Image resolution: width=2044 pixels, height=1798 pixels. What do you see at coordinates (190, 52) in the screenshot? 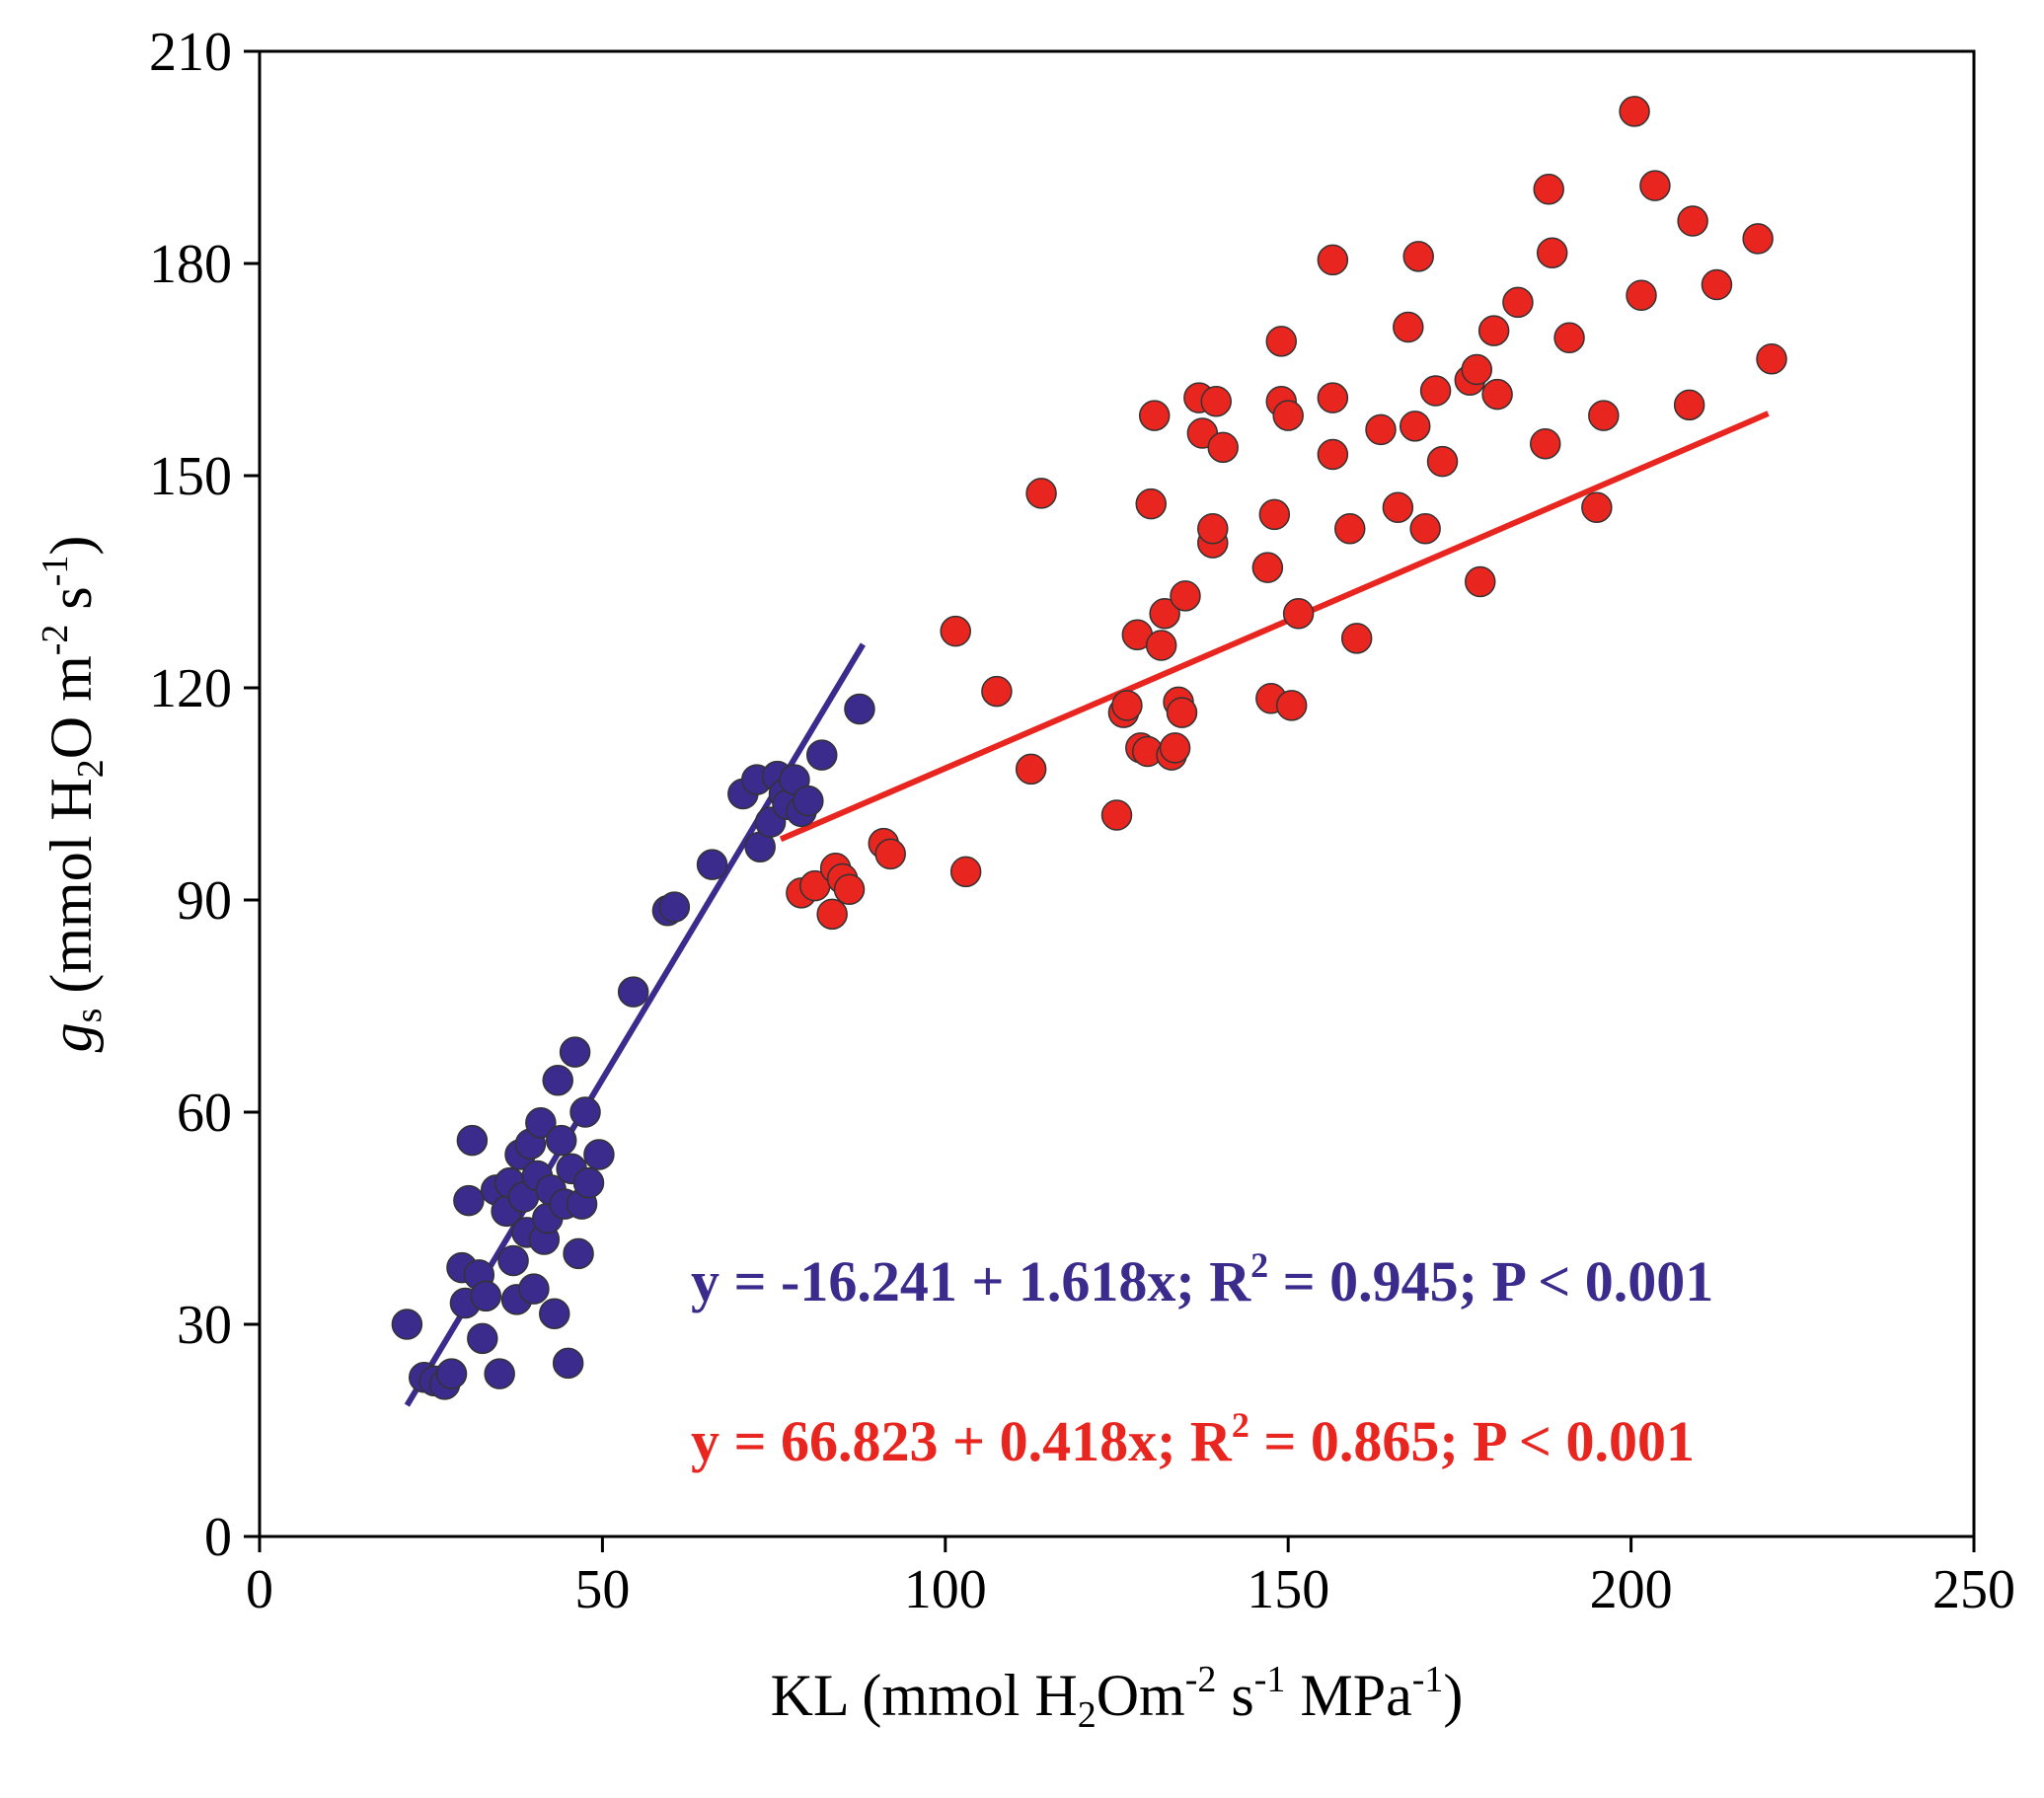
I see `y-tick-label: 210` at bounding box center [190, 52].